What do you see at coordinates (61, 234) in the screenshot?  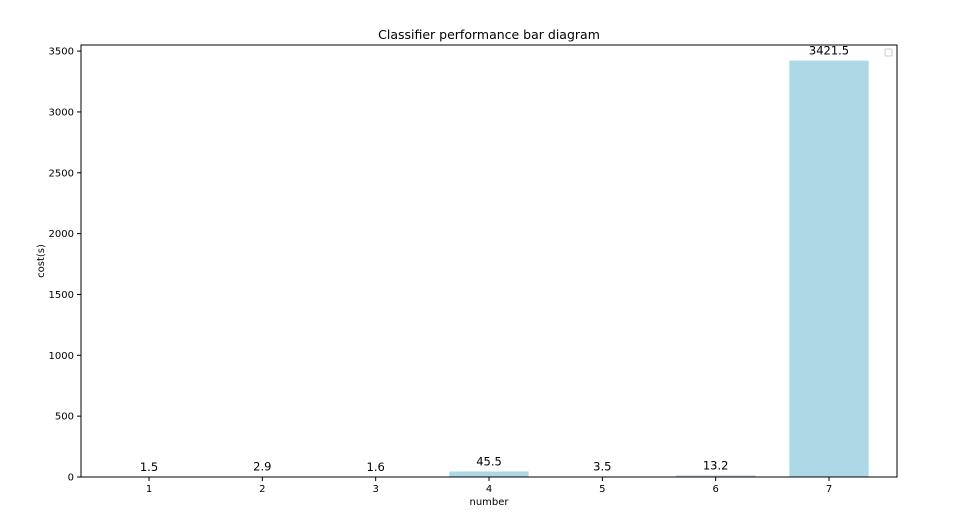 I see `y-tick-label-2000: 2000` at bounding box center [61, 234].